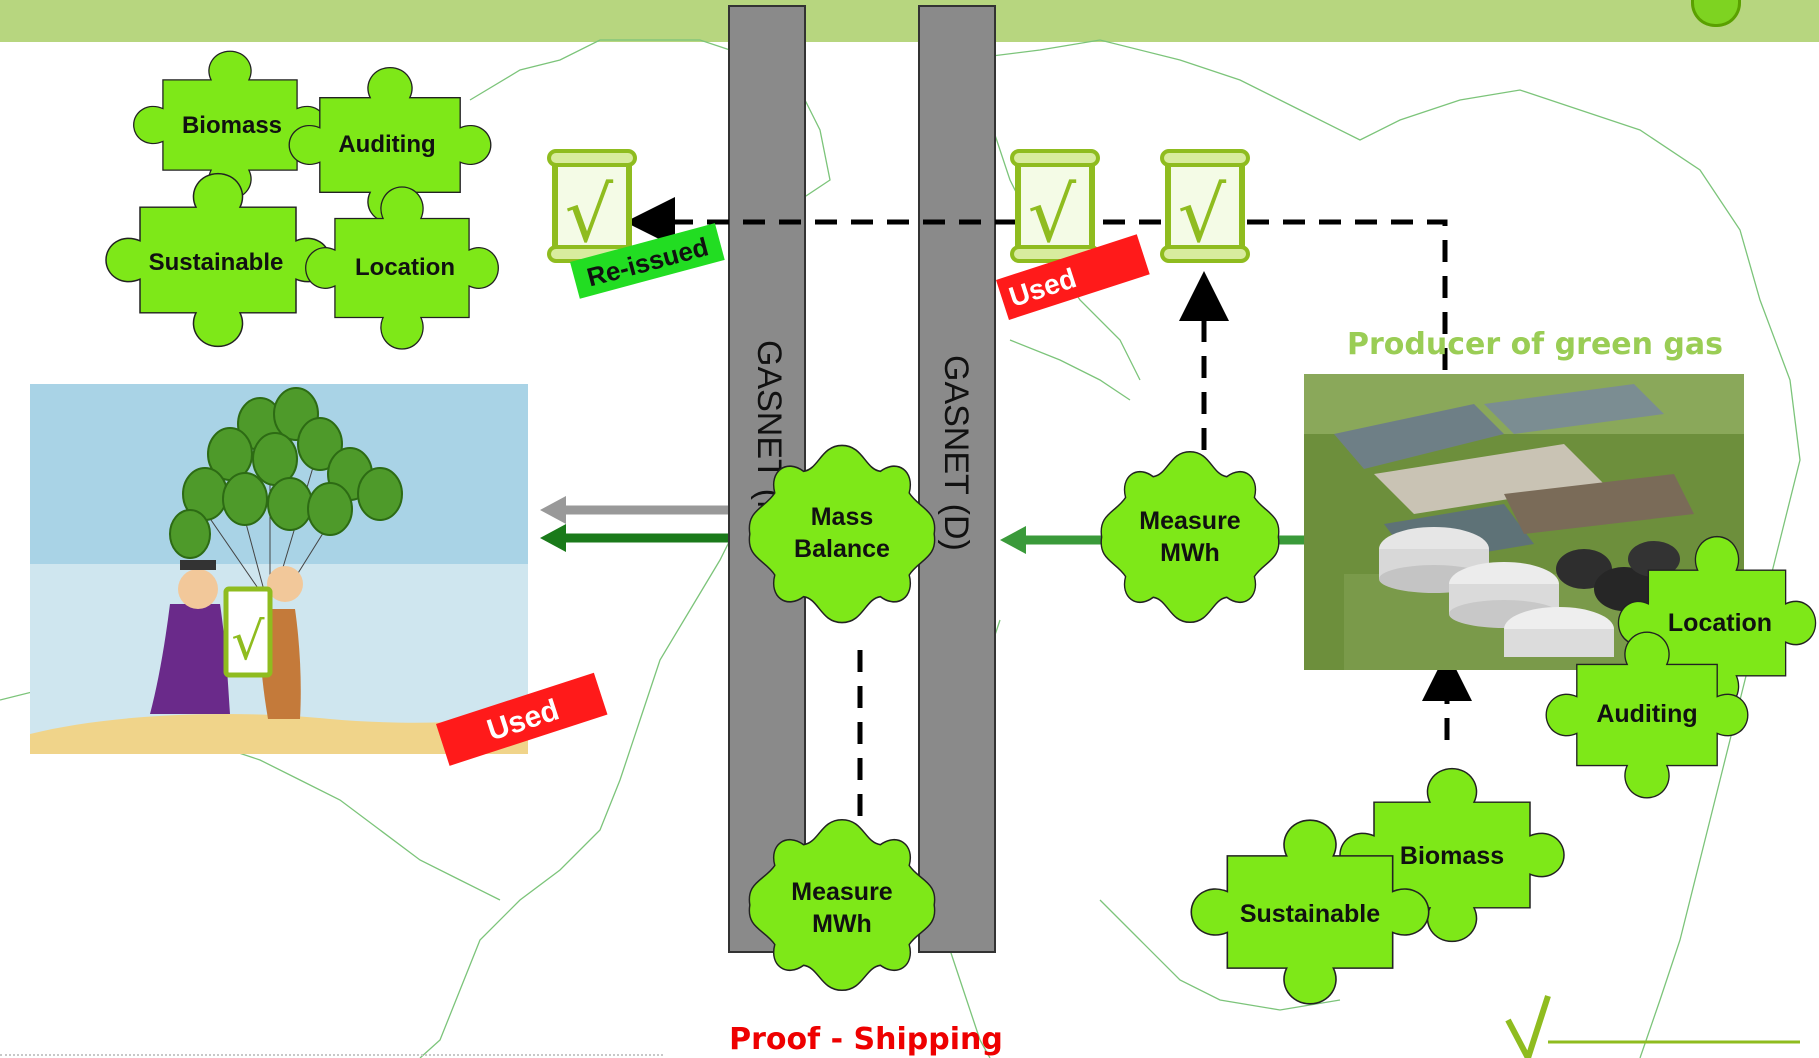  I want to click on footer-divider, so click(331, 1055).